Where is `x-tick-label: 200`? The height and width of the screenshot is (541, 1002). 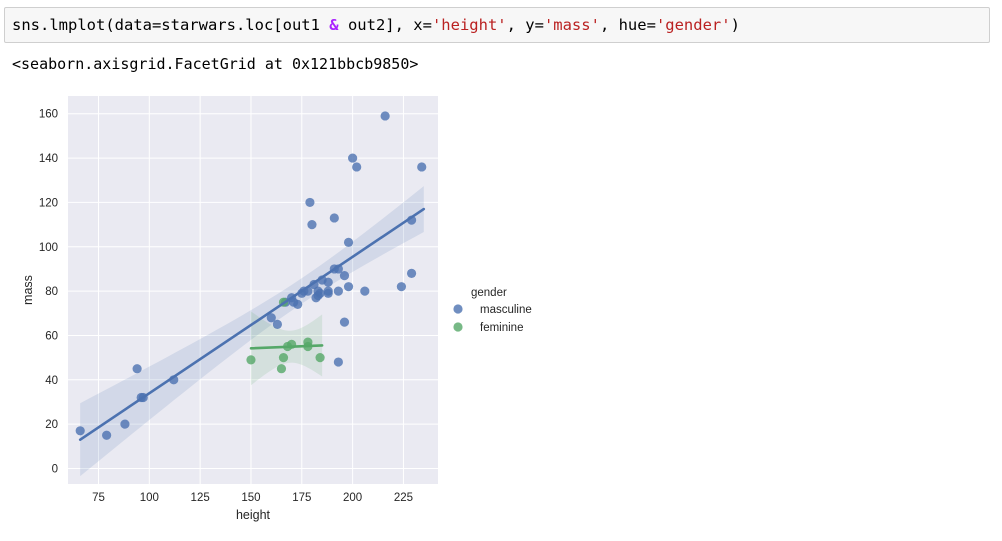
x-tick-label: 200 is located at coordinates (352, 498).